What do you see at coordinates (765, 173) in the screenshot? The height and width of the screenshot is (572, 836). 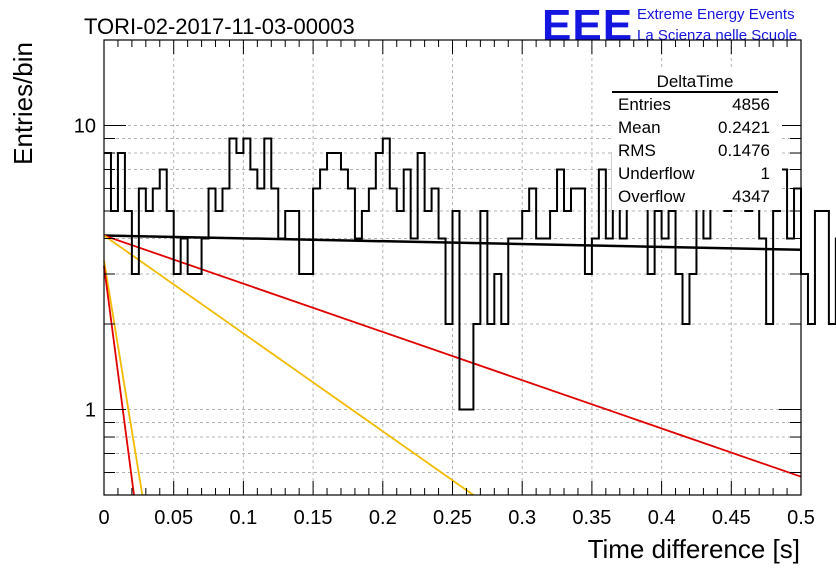 I see `stats-value: 1` at bounding box center [765, 173].